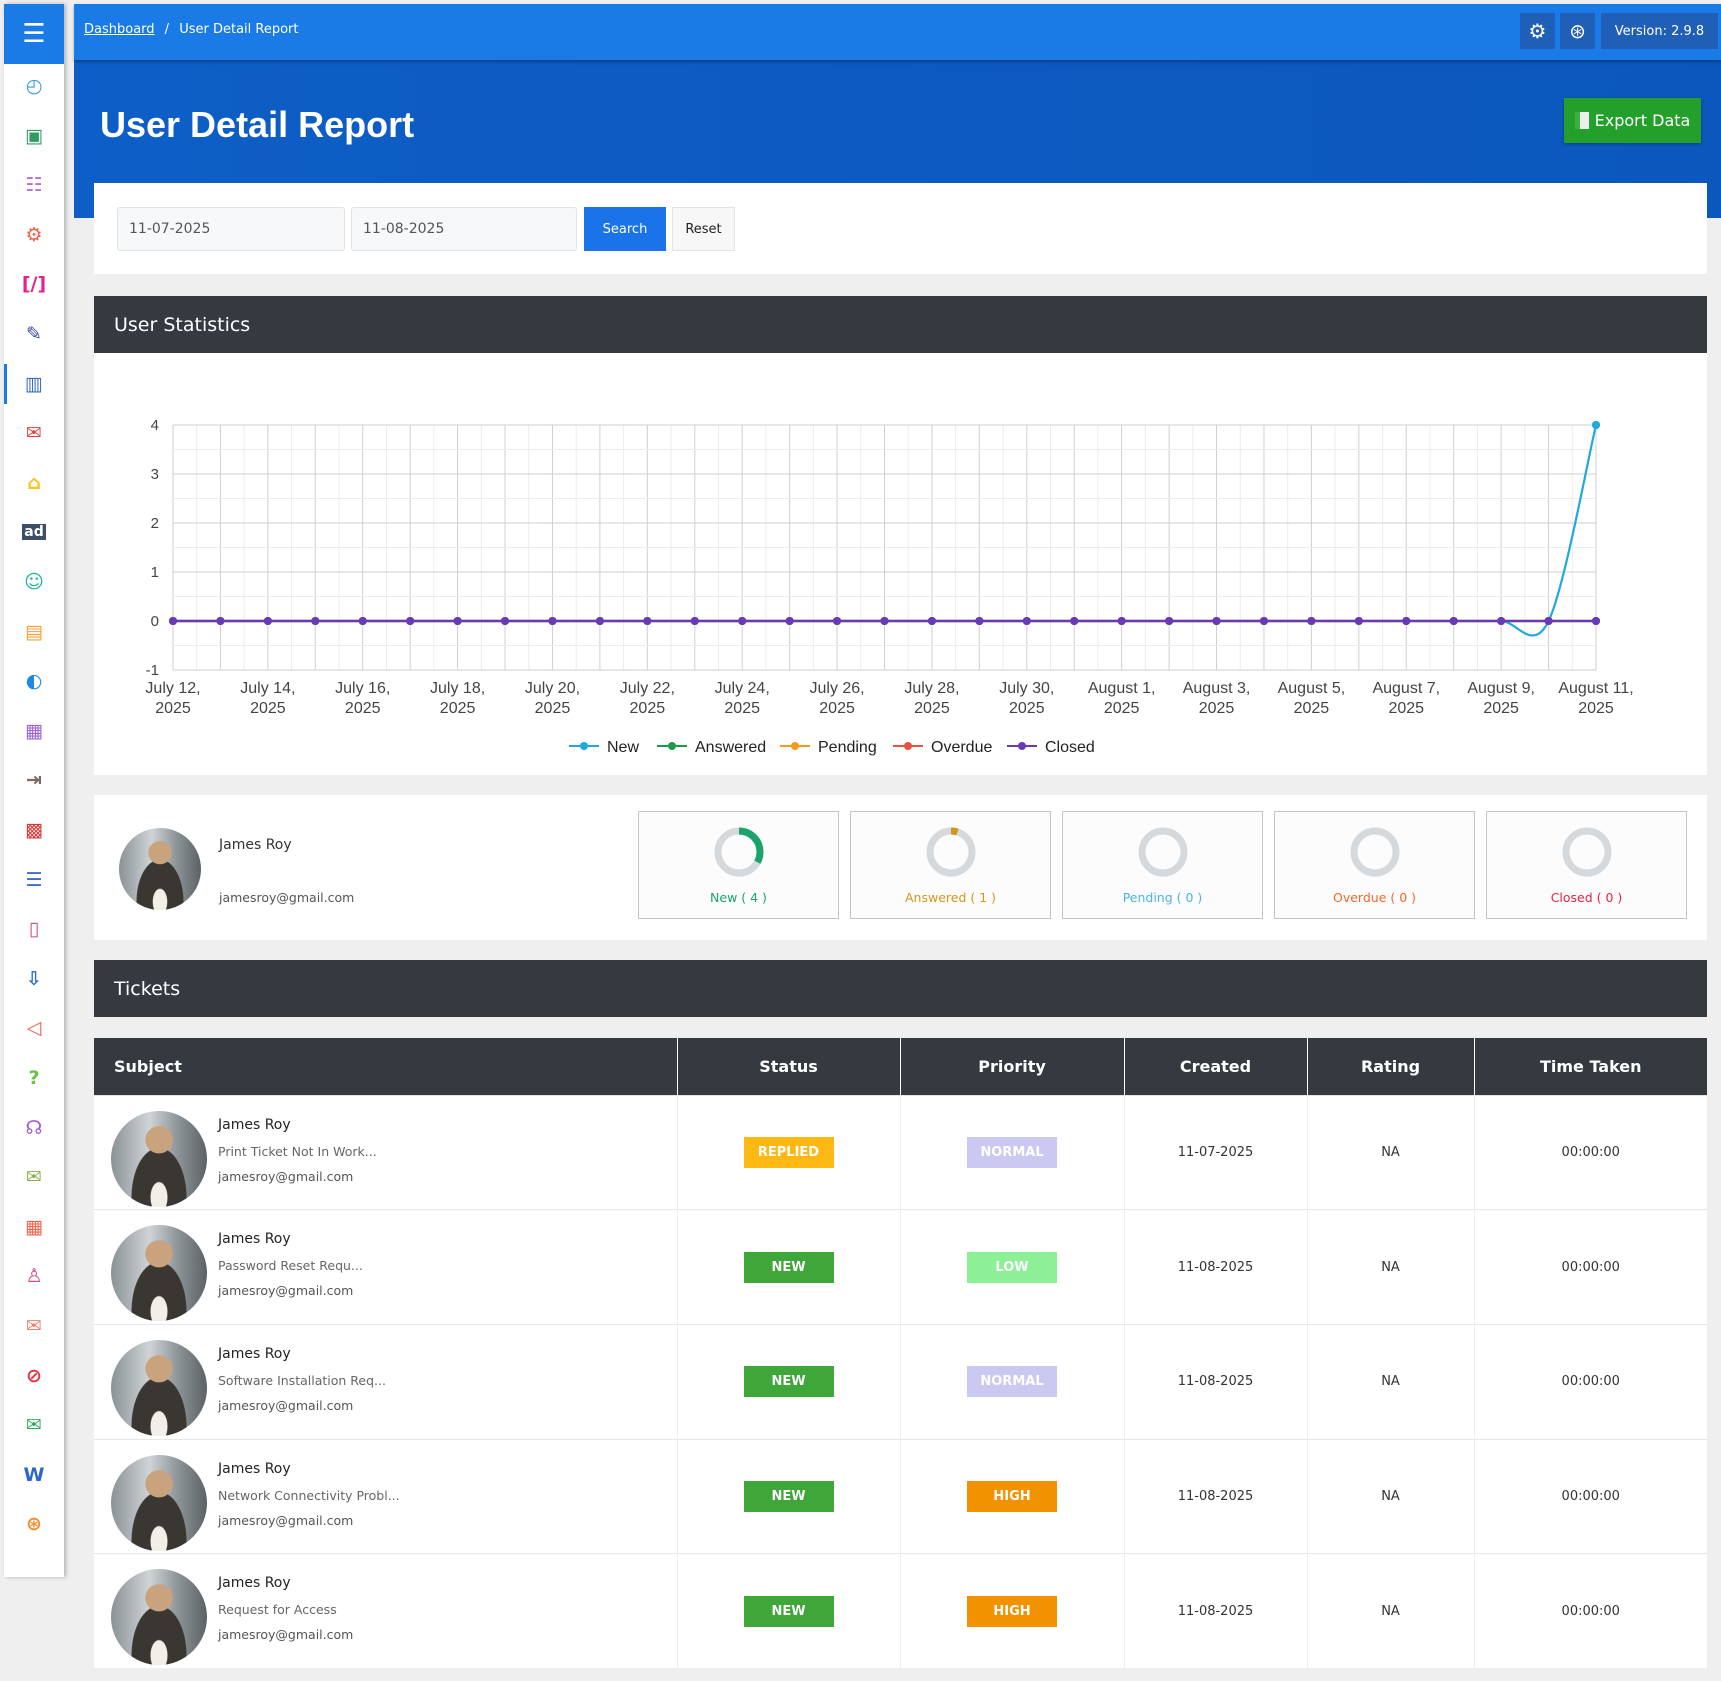 The image size is (1721, 1681). I want to click on legend-label: New, so click(623, 747).